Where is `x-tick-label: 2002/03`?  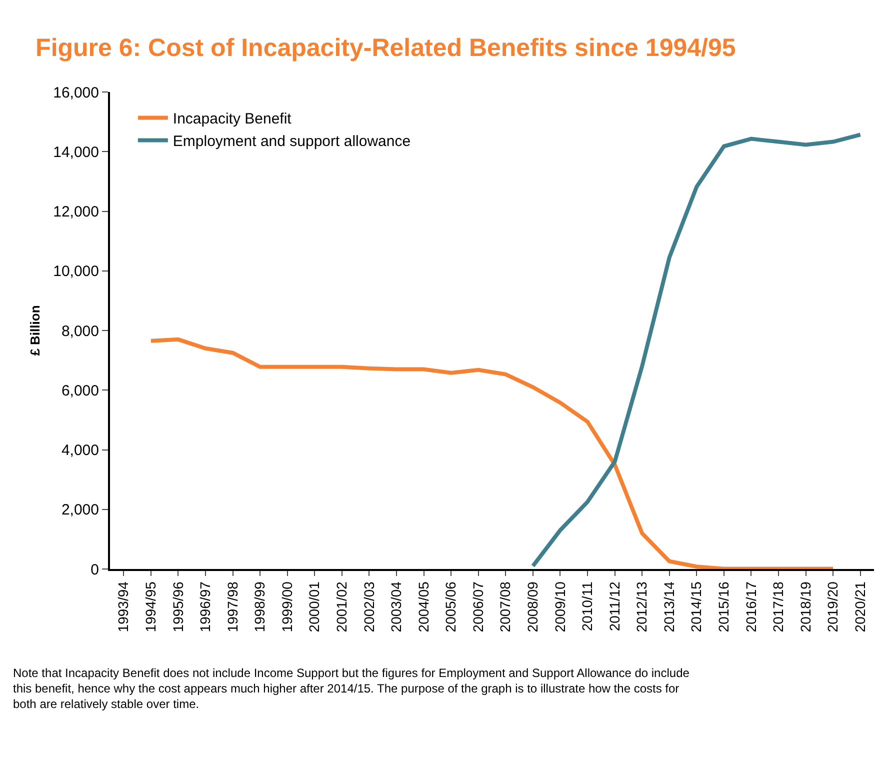 x-tick-label: 2002/03 is located at coordinates (368, 606).